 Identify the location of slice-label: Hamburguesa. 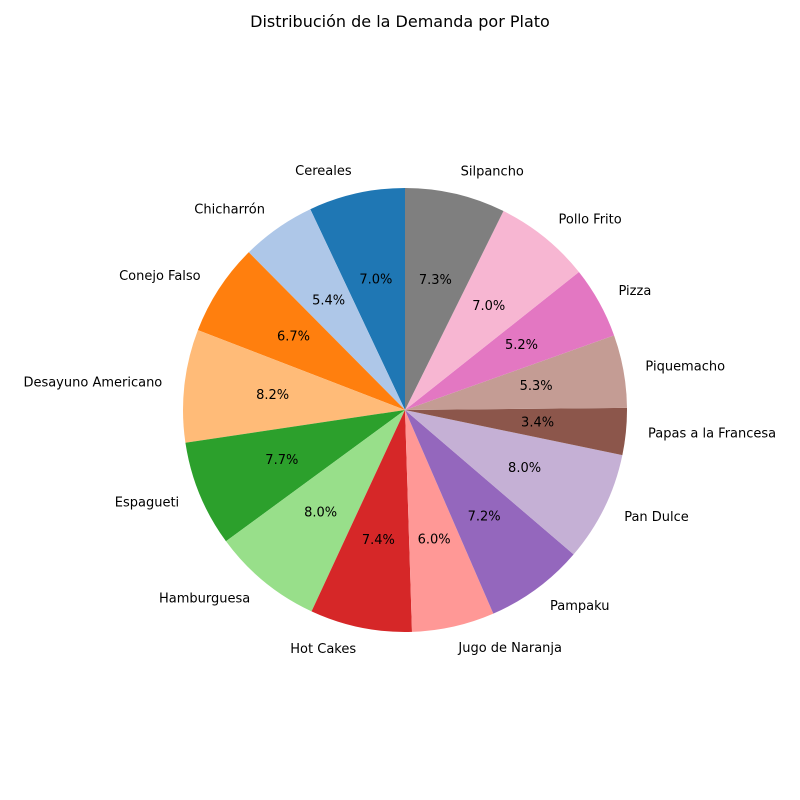
(204, 598).